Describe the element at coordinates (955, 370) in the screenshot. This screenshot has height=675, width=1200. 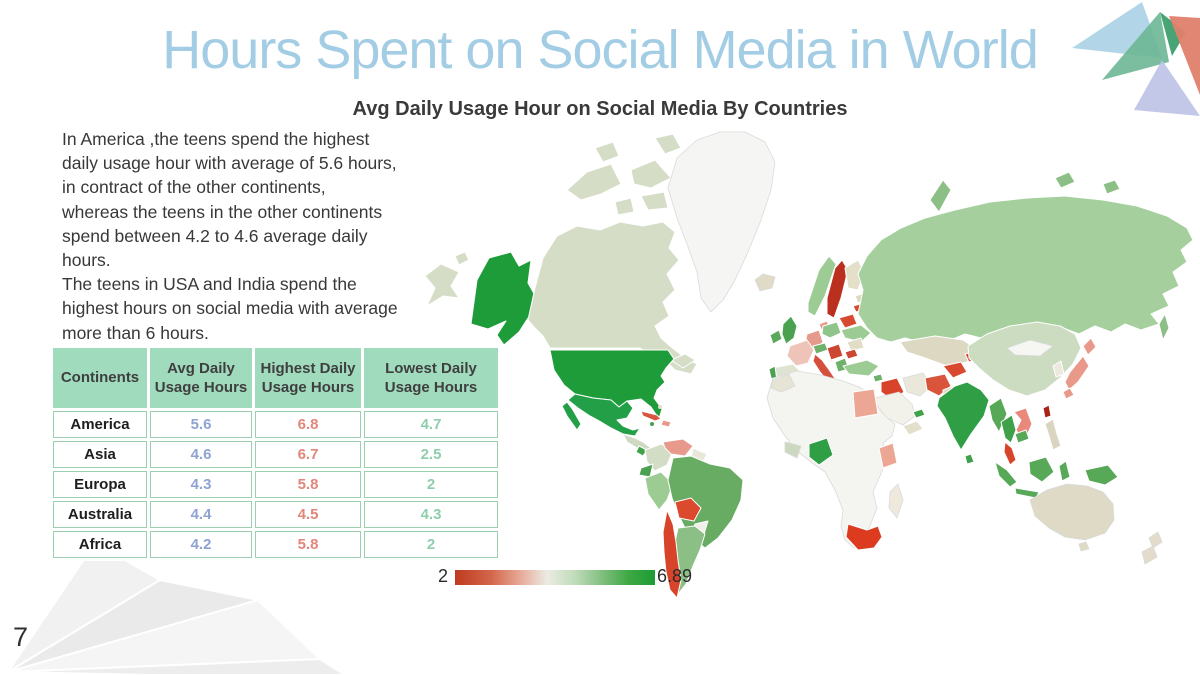
I see `map-region-uzbekistan` at that location.